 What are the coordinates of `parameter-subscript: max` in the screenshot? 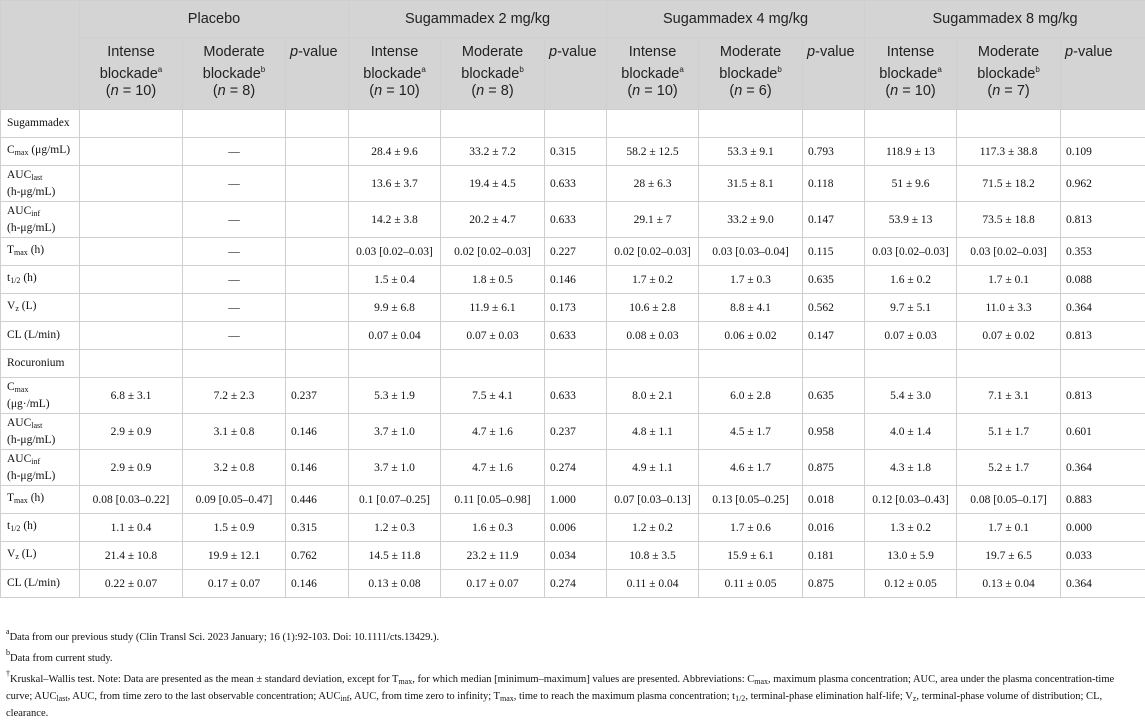 It's located at (22, 152).